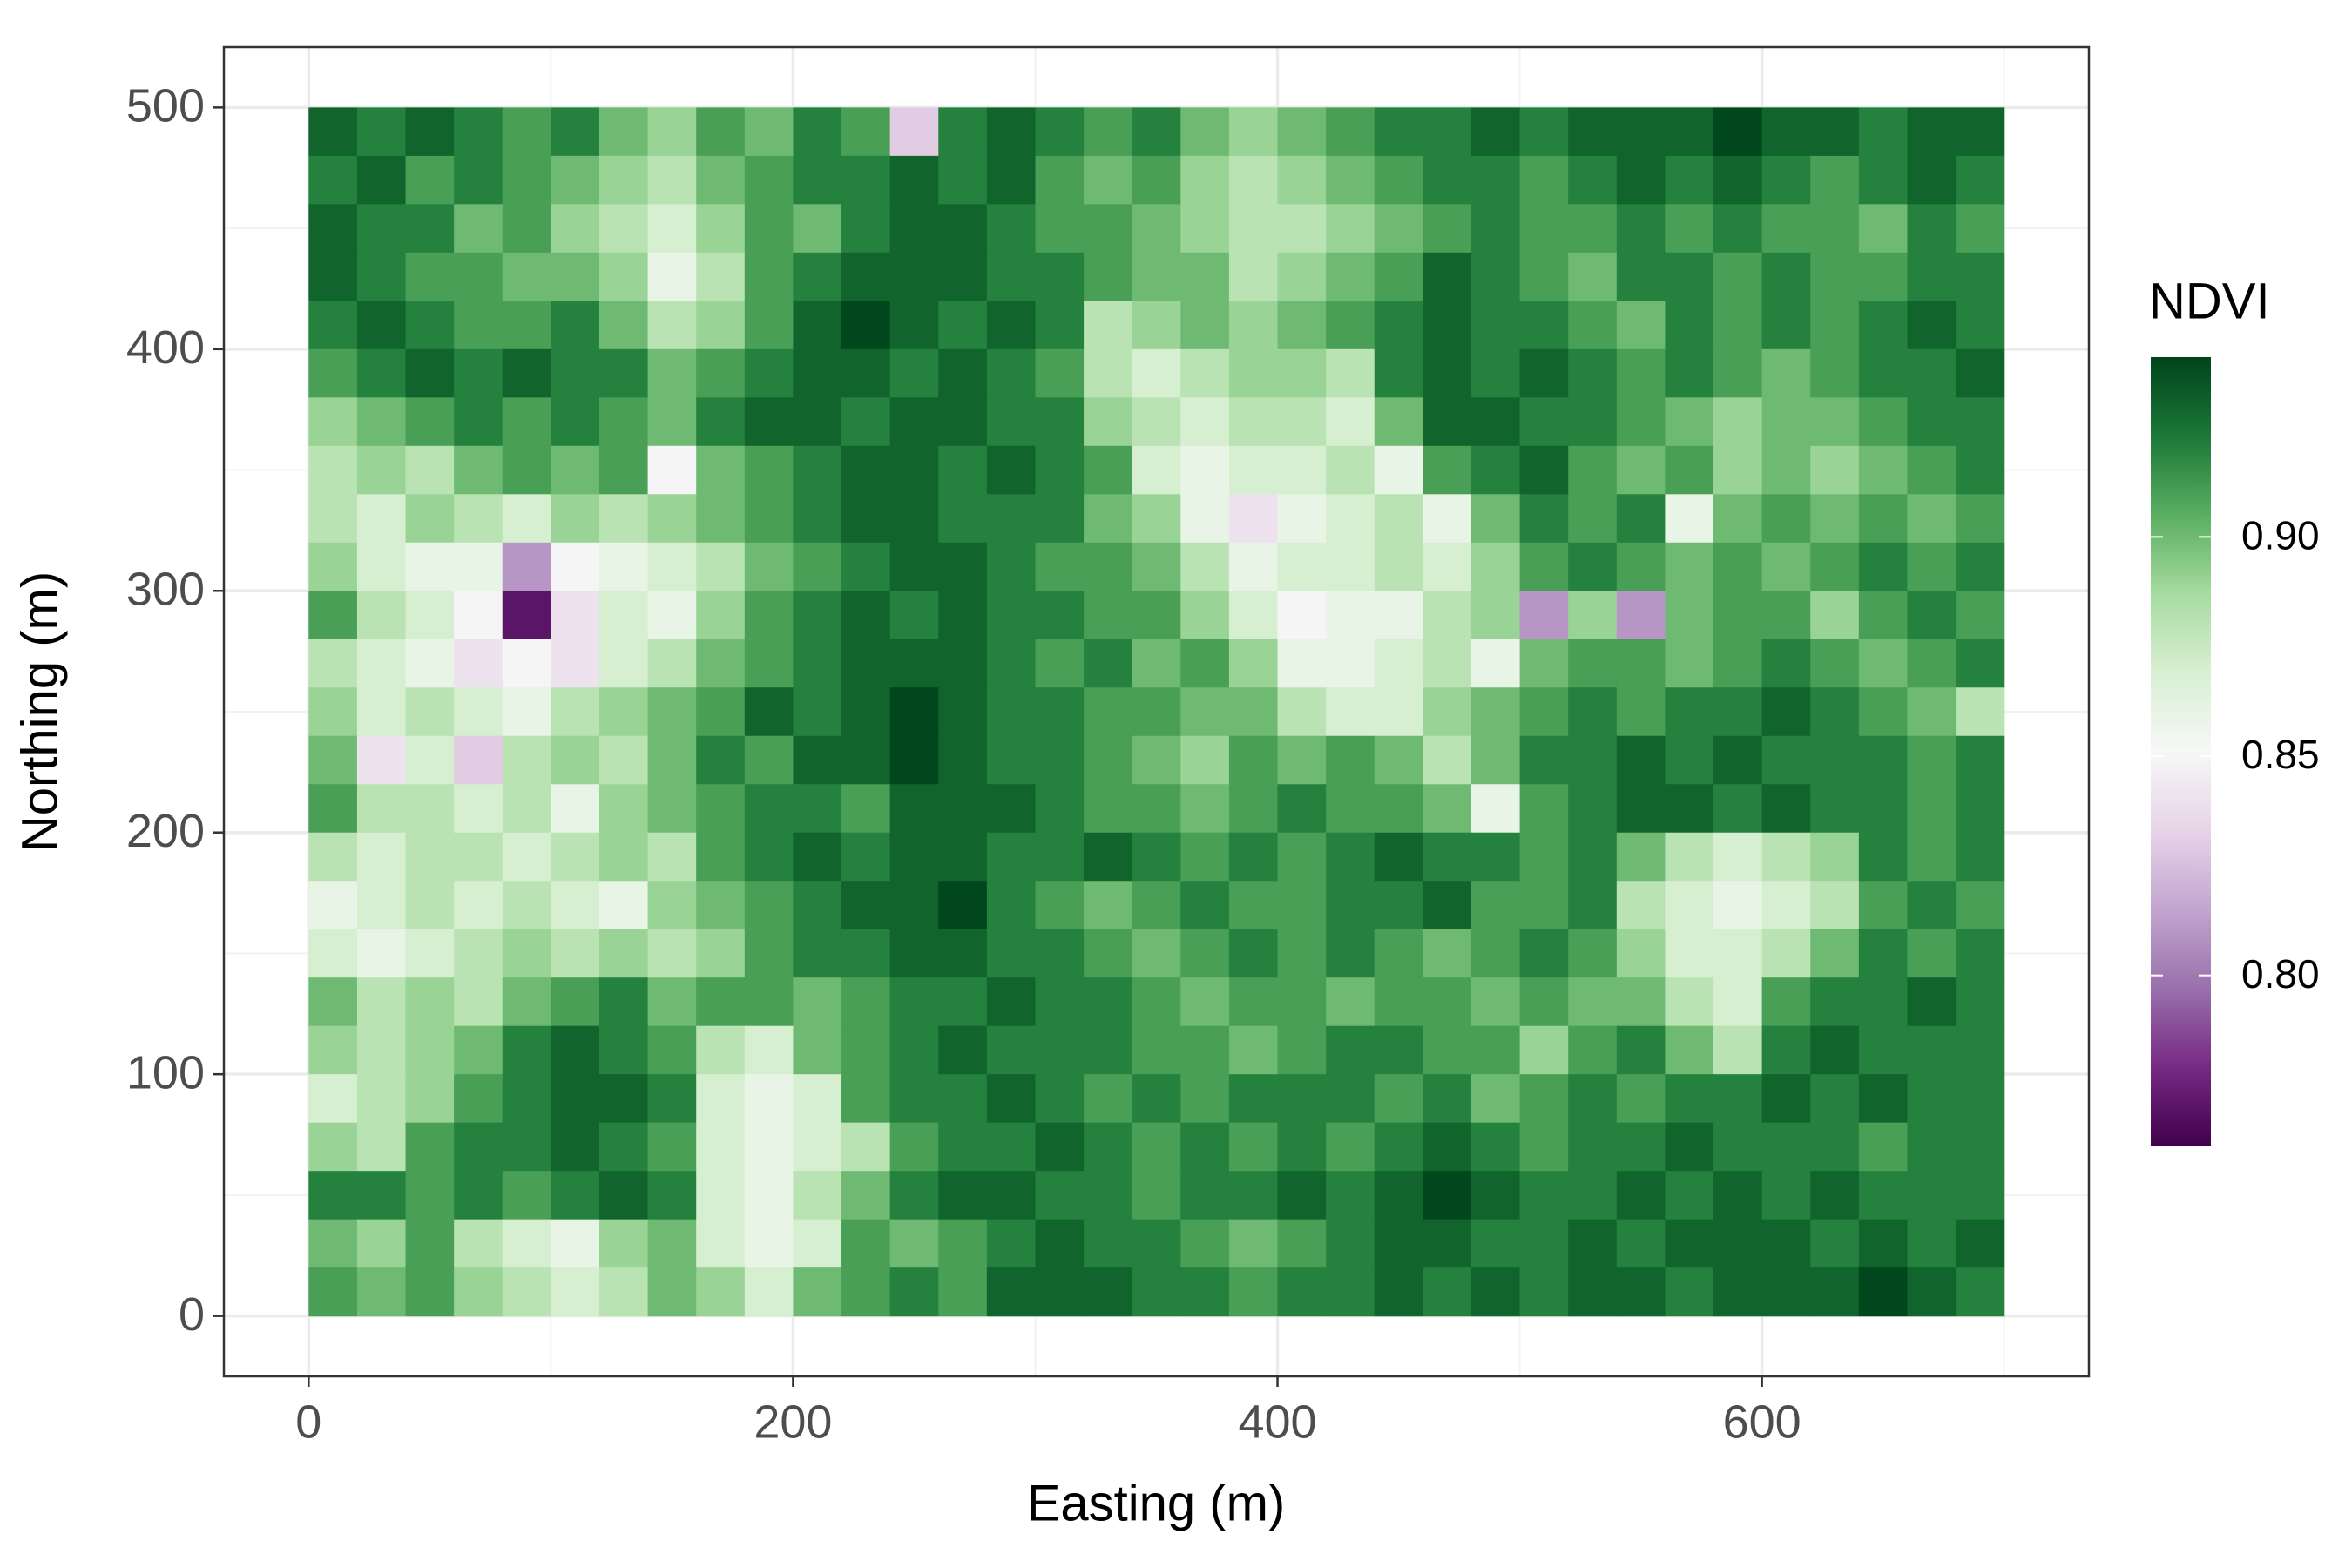 Image resolution: width=2352 pixels, height=1568 pixels. I want to click on y-tick-label: 200, so click(166, 831).